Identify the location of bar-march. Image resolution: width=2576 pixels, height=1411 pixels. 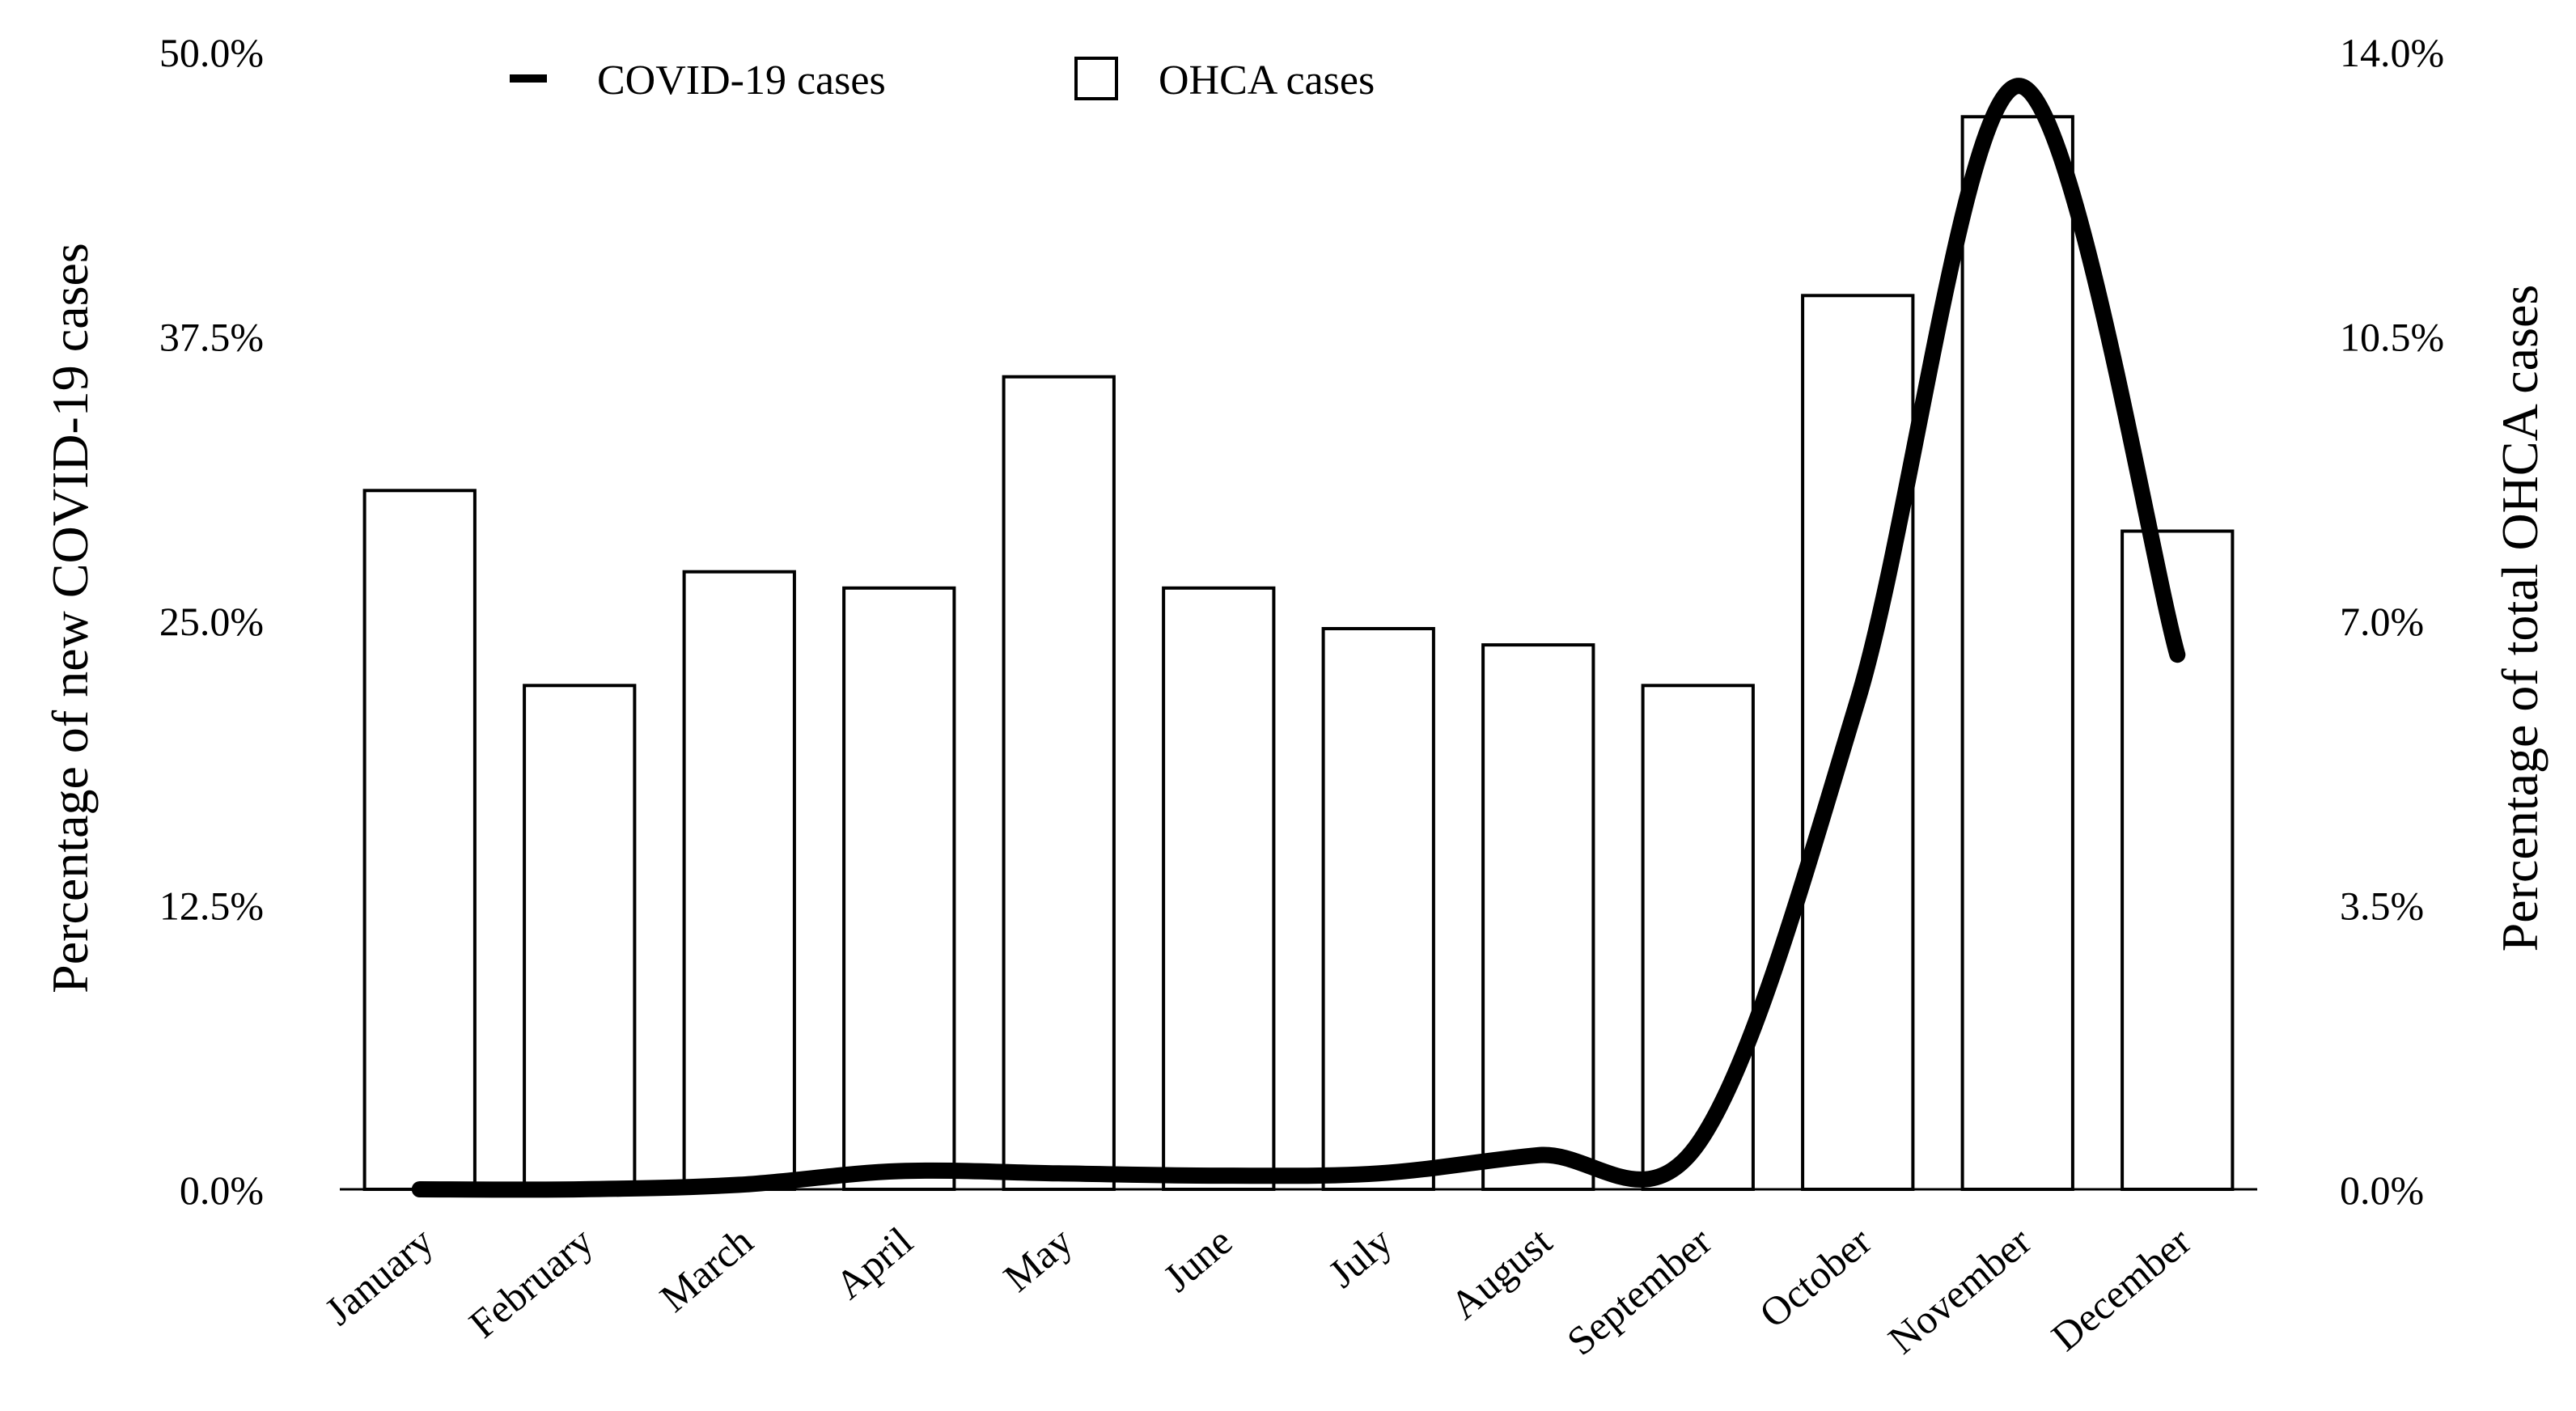
(739, 881).